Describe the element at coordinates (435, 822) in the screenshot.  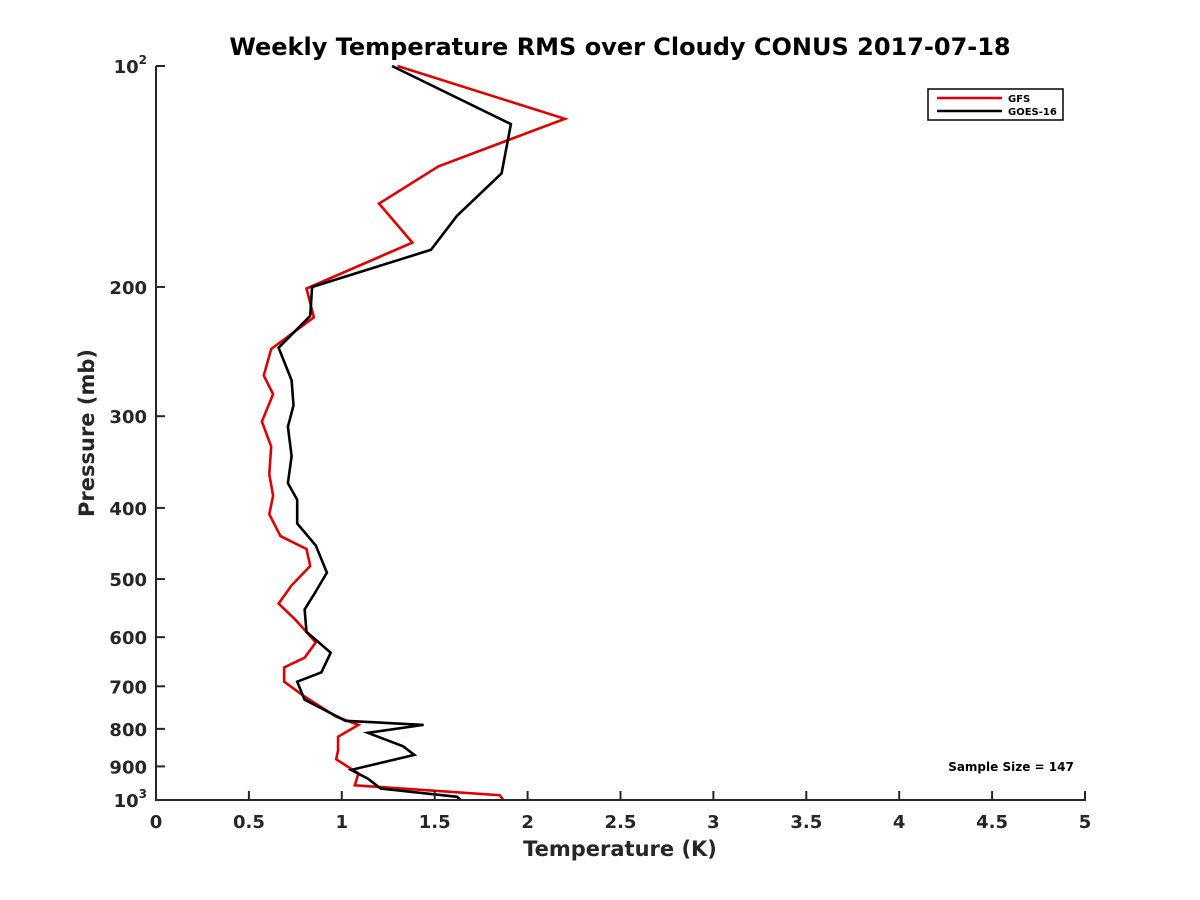
I see `x-tick-label: 1.5` at that location.